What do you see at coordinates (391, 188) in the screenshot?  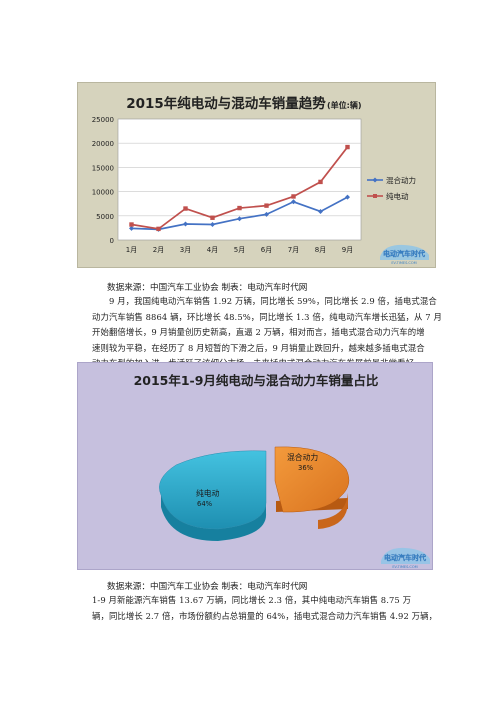 I see `legend: 混合动力 纯电动` at bounding box center [391, 188].